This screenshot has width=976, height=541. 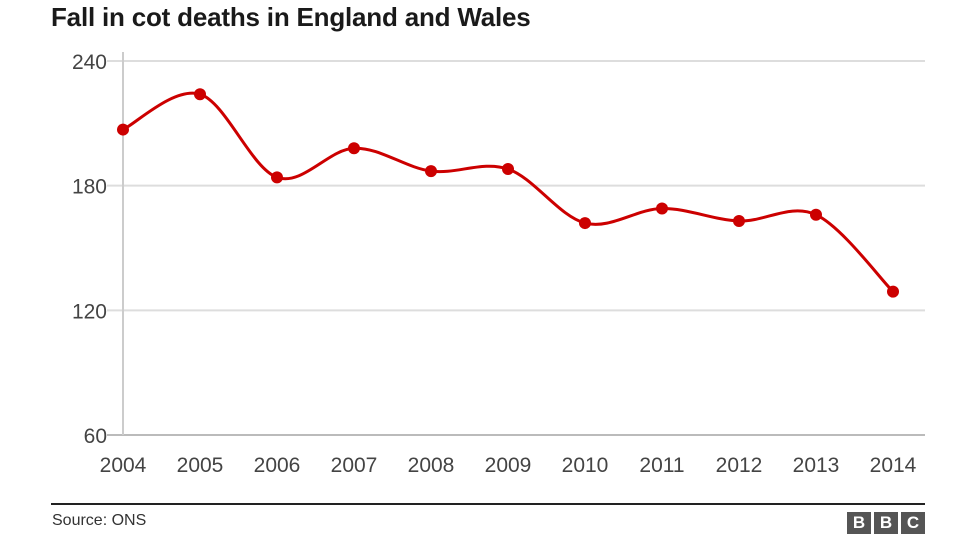 I want to click on x-tick-label-2011: 2011, so click(x=661, y=465).